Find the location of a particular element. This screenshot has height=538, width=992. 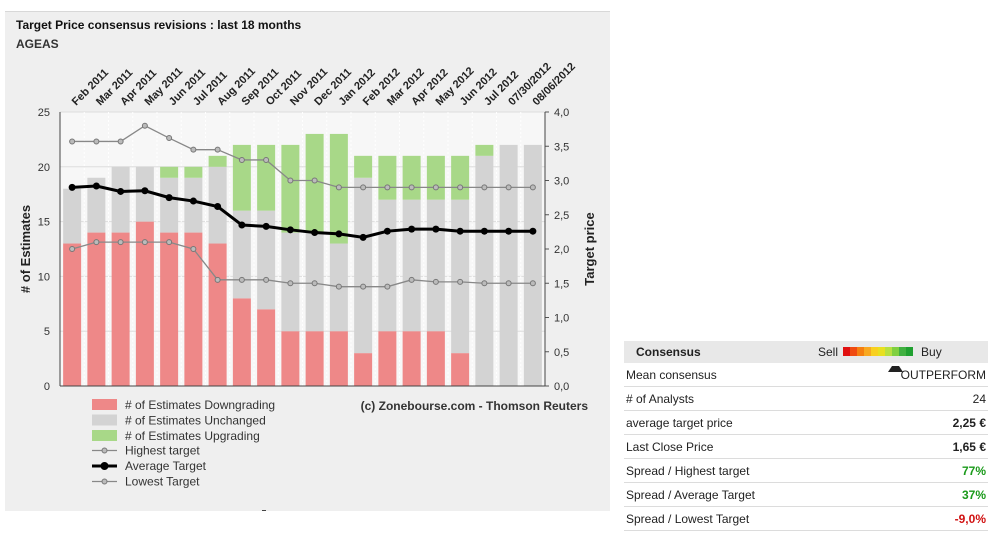

consensus-row: # of Analysts 24 is located at coordinates (806, 399).